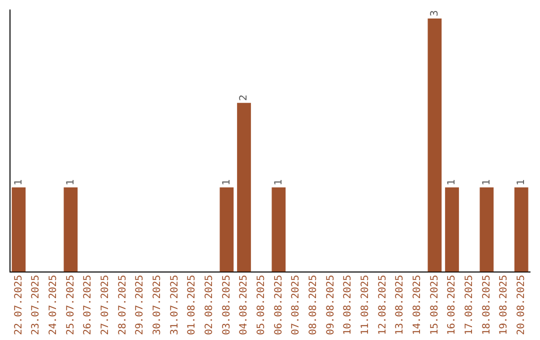 The width and height of the screenshot is (540, 340). I want to click on x-tick-label: 26.07.2025, so click(88, 305).